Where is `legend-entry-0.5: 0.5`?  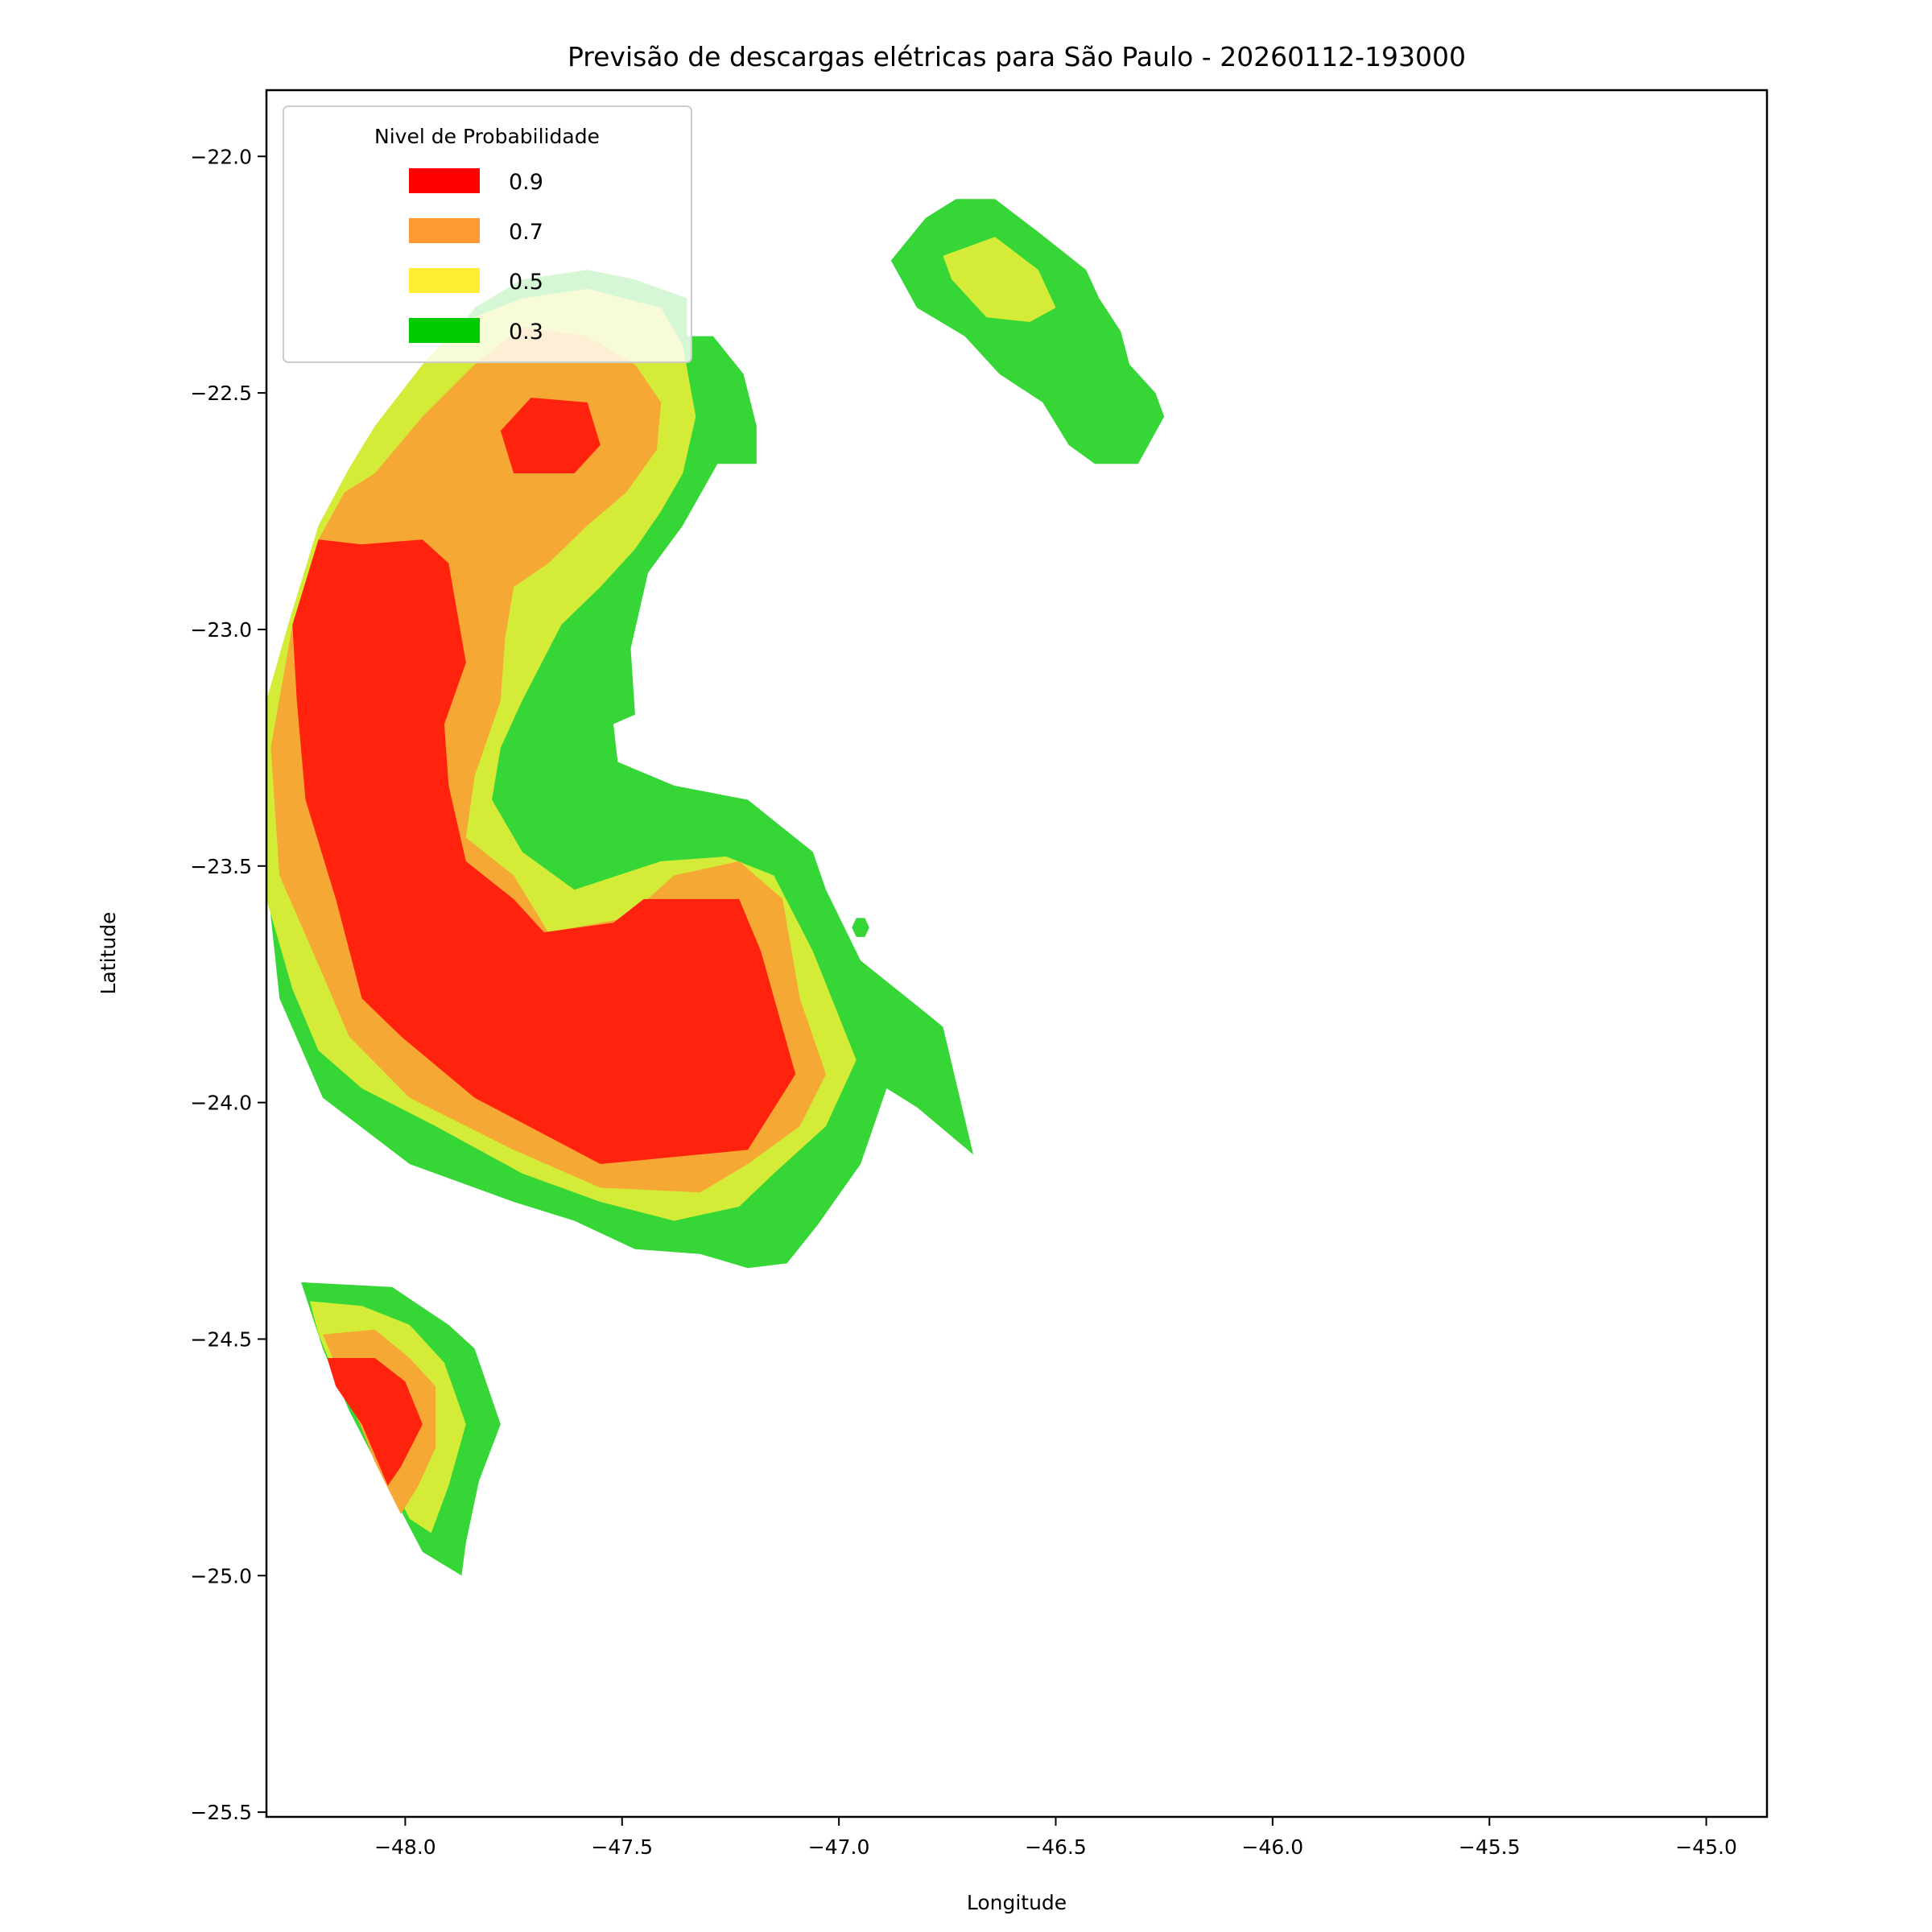
legend-entry-0.5: 0.5 is located at coordinates (476, 281).